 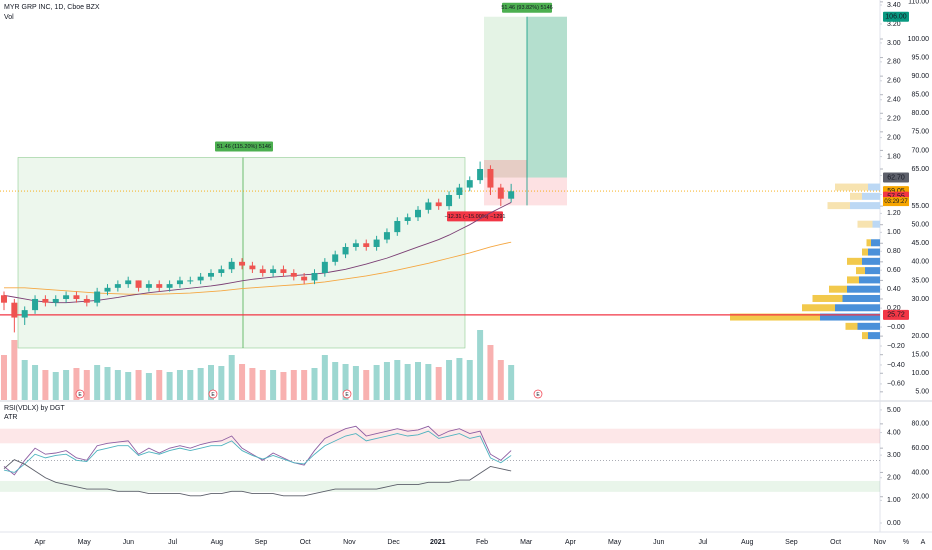 I want to click on atr-tick-label: 0.00, so click(x=894, y=523).